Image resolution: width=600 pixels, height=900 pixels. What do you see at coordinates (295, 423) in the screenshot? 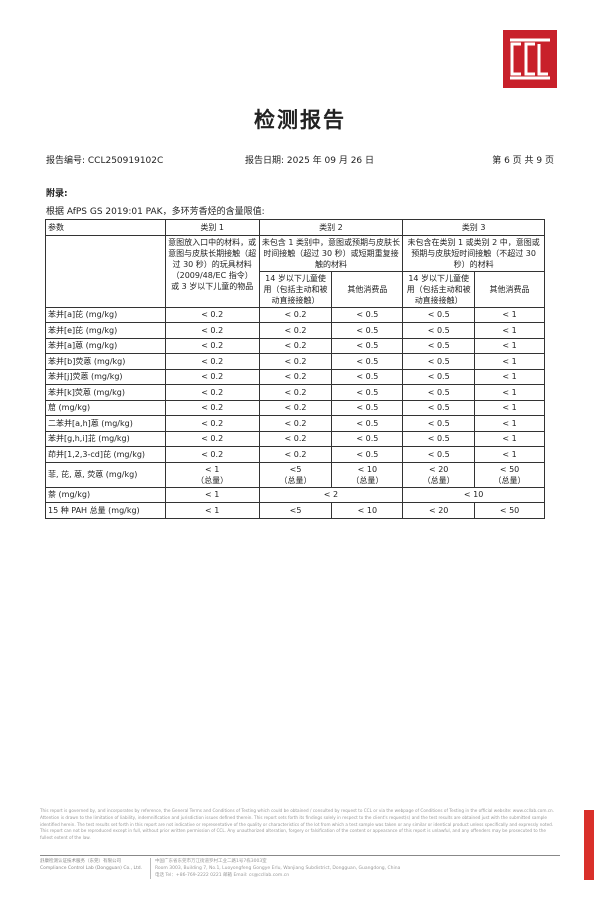
I see `table-row: 二苯并[a,h]蒽 (mg/kg) < 0.2 < 0.2 < 0.5 < 0.5 < 1` at bounding box center [295, 423].